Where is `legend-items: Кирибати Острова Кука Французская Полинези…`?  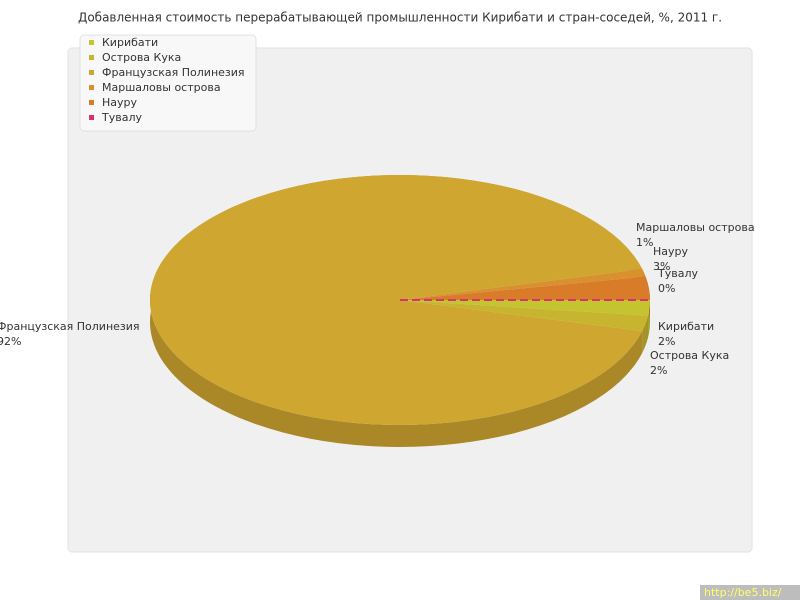
legend-items: Кирибати Острова Кука Французская Полинези… is located at coordinates (167, 80).